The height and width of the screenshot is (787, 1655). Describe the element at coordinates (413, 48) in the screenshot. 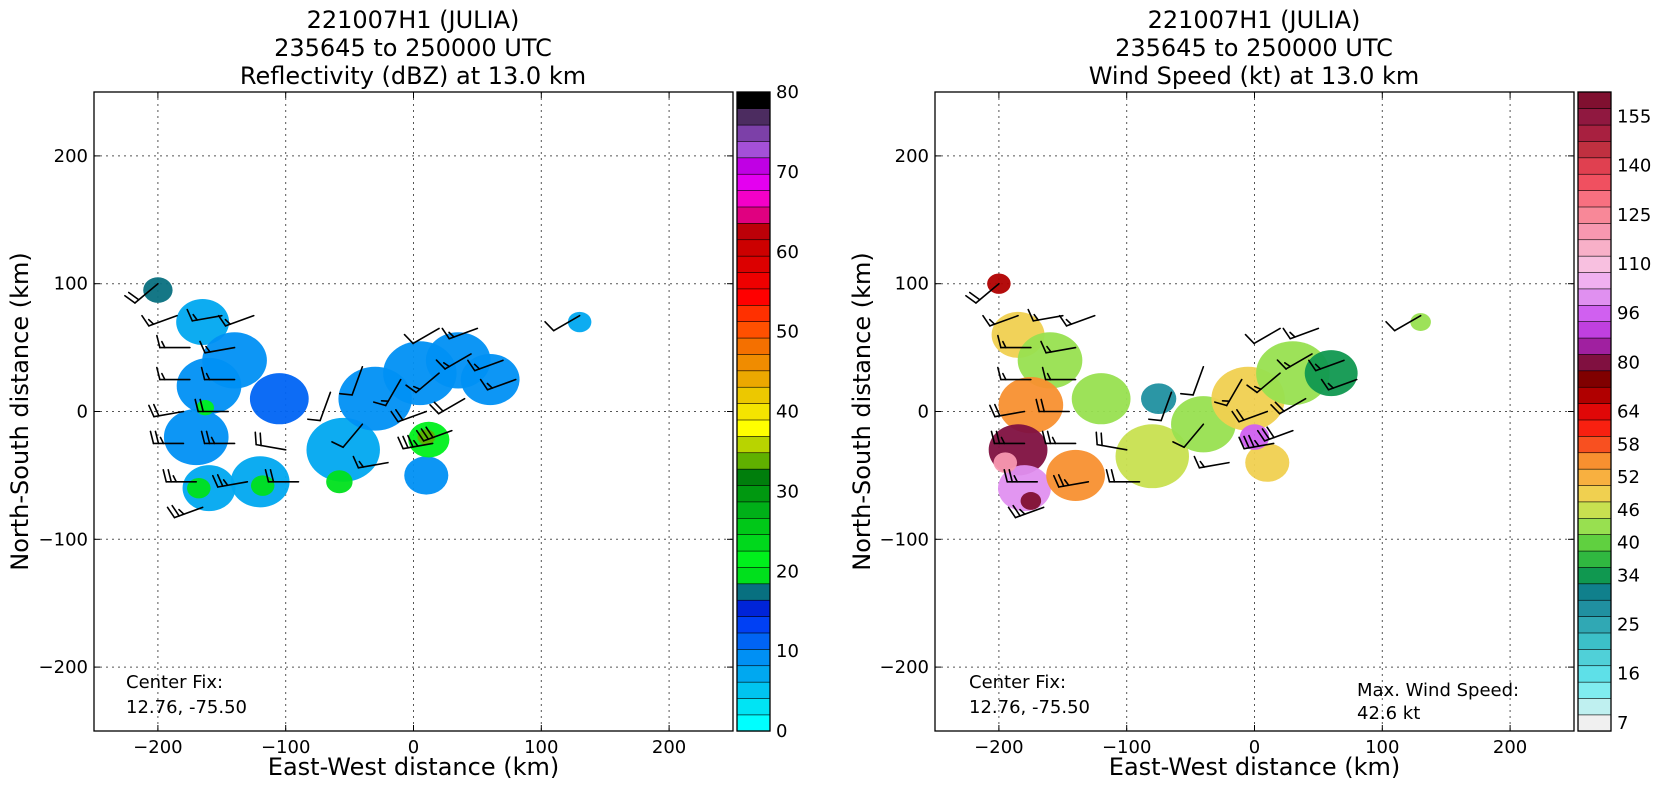

I see `chart-title-line-2: 235645 to 250000 UTC` at that location.